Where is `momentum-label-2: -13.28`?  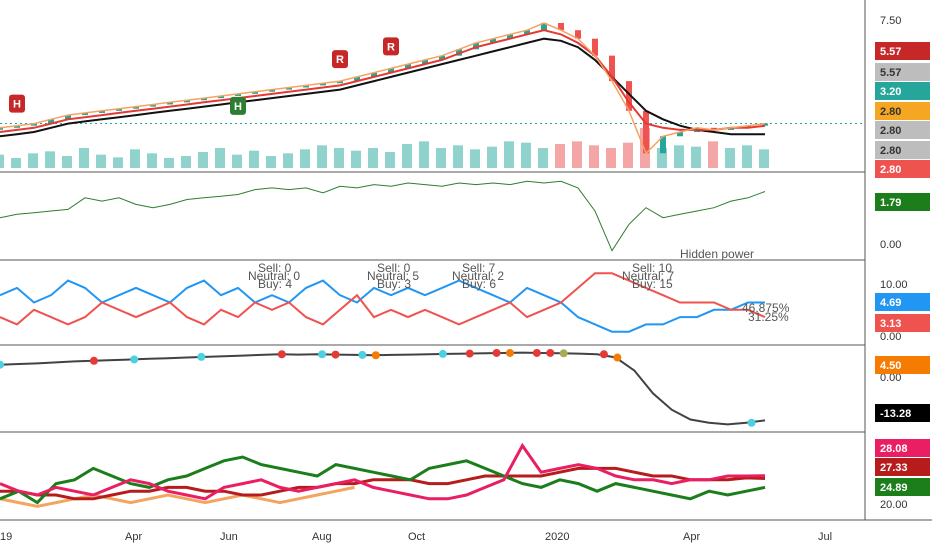 momentum-label-2: -13.28 is located at coordinates (902, 413).